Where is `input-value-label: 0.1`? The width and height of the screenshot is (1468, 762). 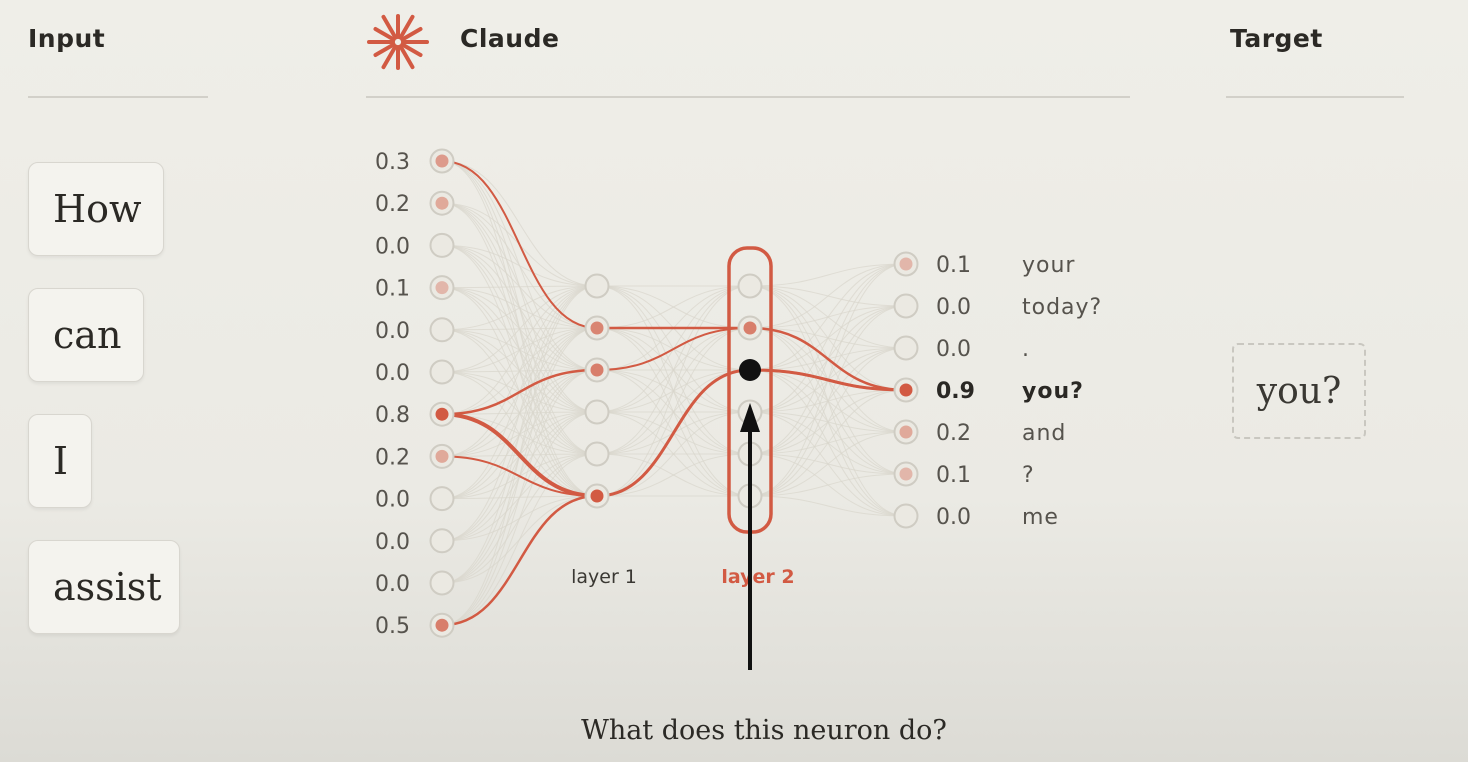 input-value-label: 0.1 is located at coordinates (392, 289).